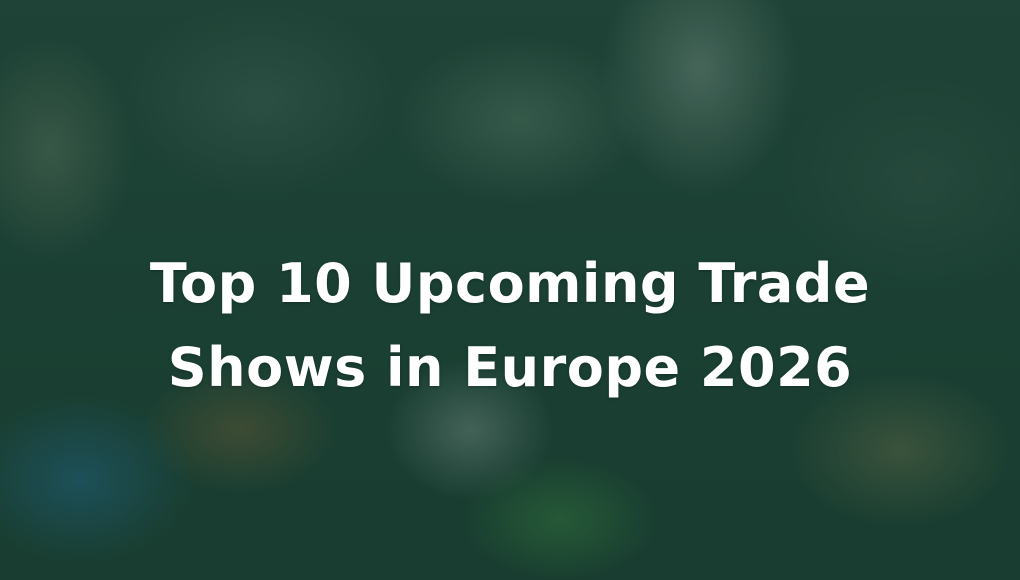 This screenshot has height=580, width=1020. I want to click on title-line-1: Top 10 Upcoming Trade, so click(510, 284).